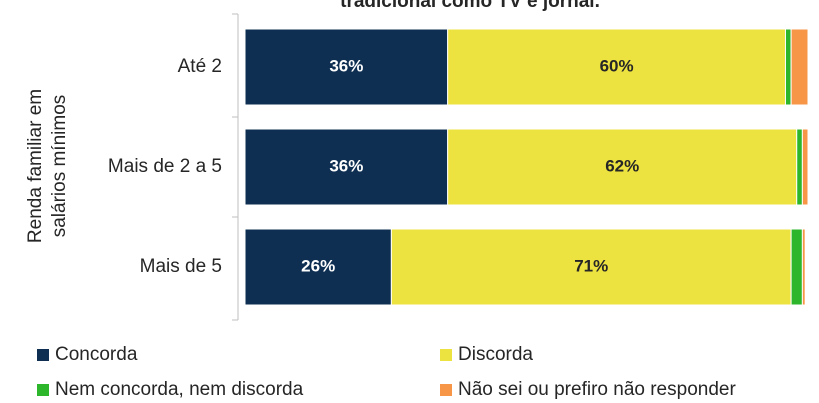 The image size is (819, 403). I want to click on legend-label: Concorda, so click(96, 354).